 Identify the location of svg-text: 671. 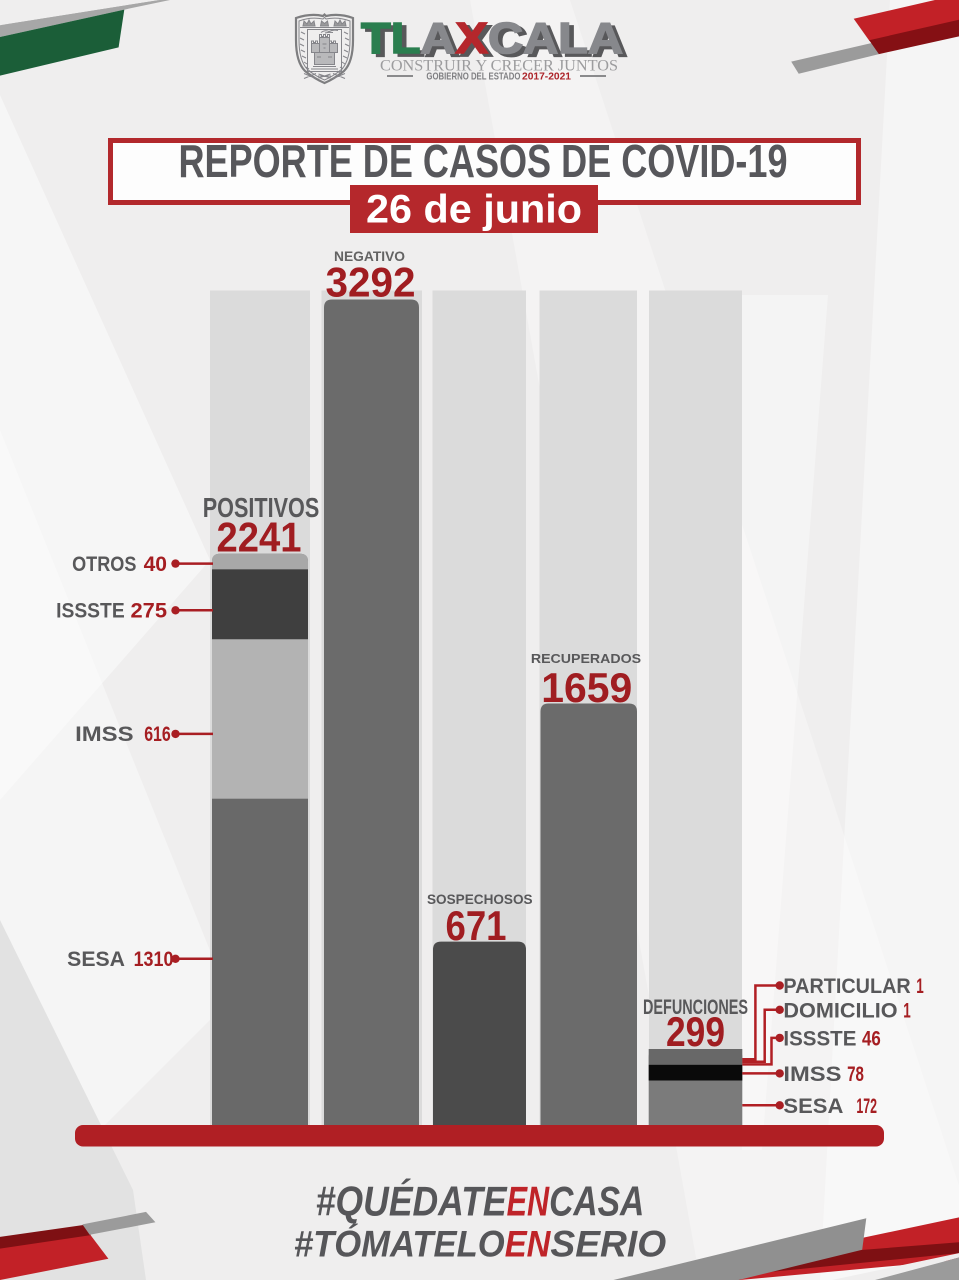
(476, 925).